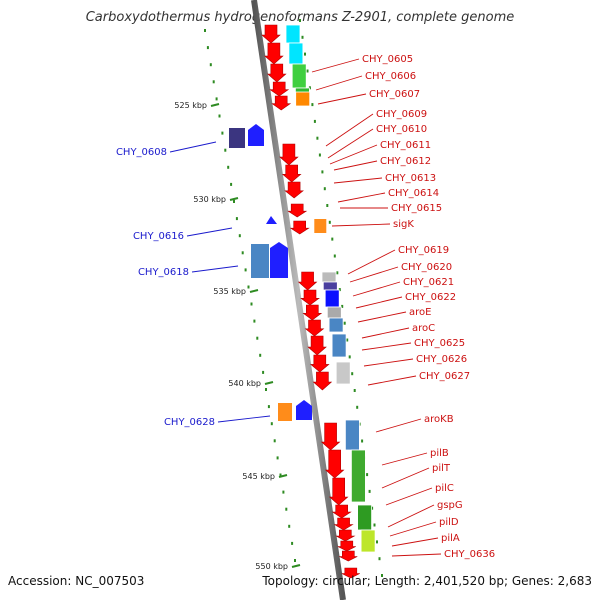 The width and height of the screenshot is (600, 600). I want to click on gene-label-CHY_0615: CHY_0615, so click(416, 208).